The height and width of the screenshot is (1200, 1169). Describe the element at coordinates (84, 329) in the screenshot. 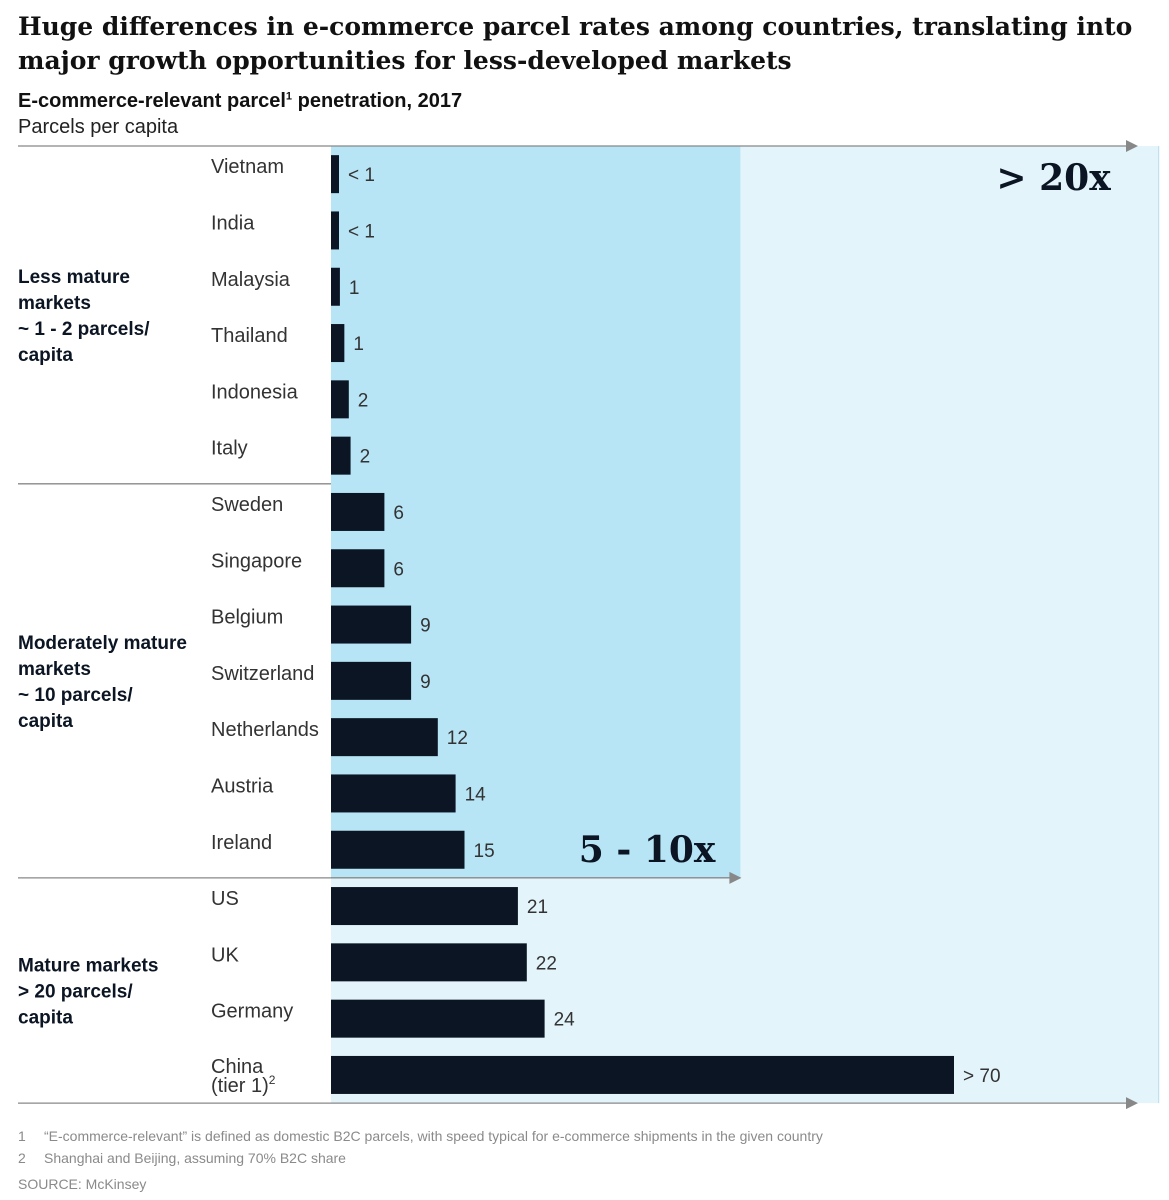

I see `group-label-line: ~ 1 - 2 parcels/` at that location.